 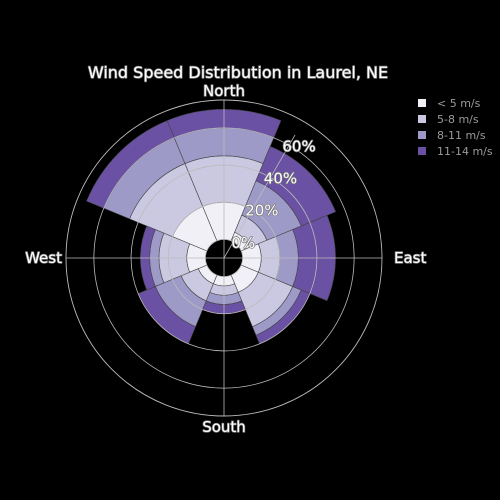 I want to click on legend-item: 5-8 m/s, so click(x=448, y=119).